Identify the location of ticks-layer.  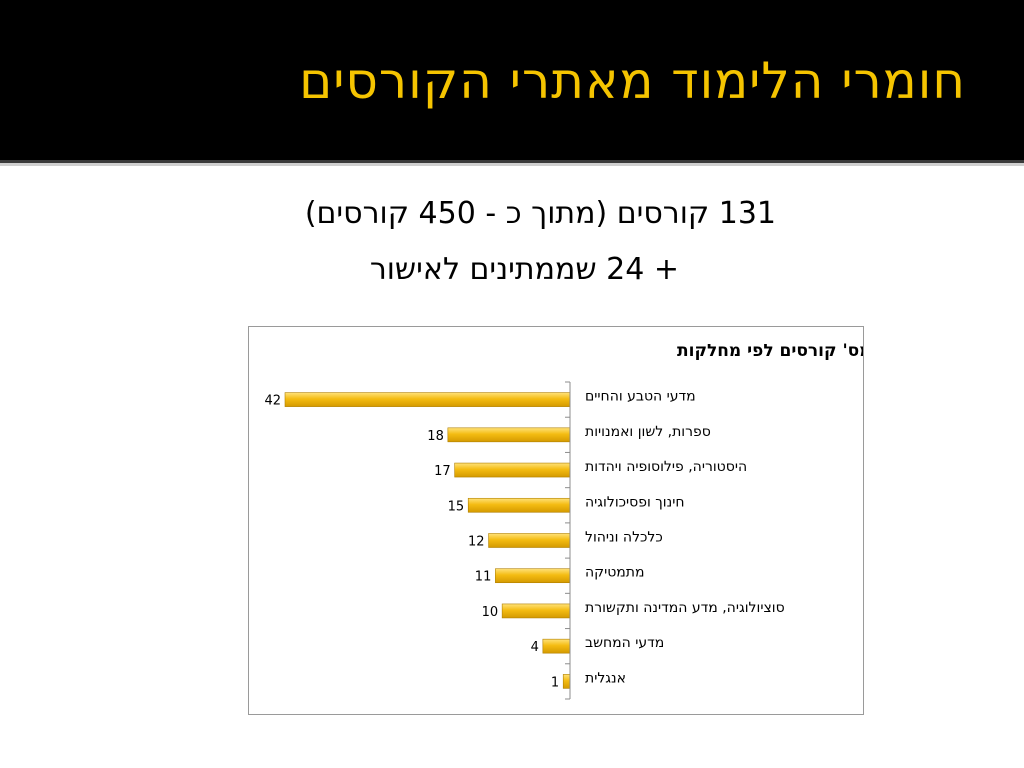
(567, 540).